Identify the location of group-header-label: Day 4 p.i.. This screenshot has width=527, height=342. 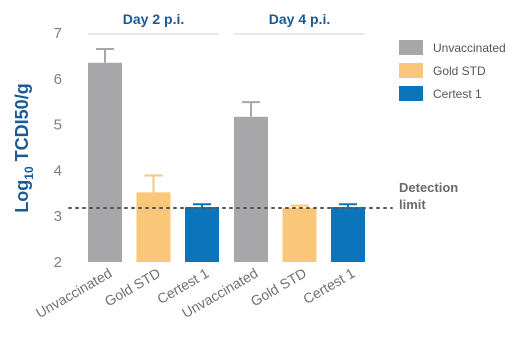
(299, 19).